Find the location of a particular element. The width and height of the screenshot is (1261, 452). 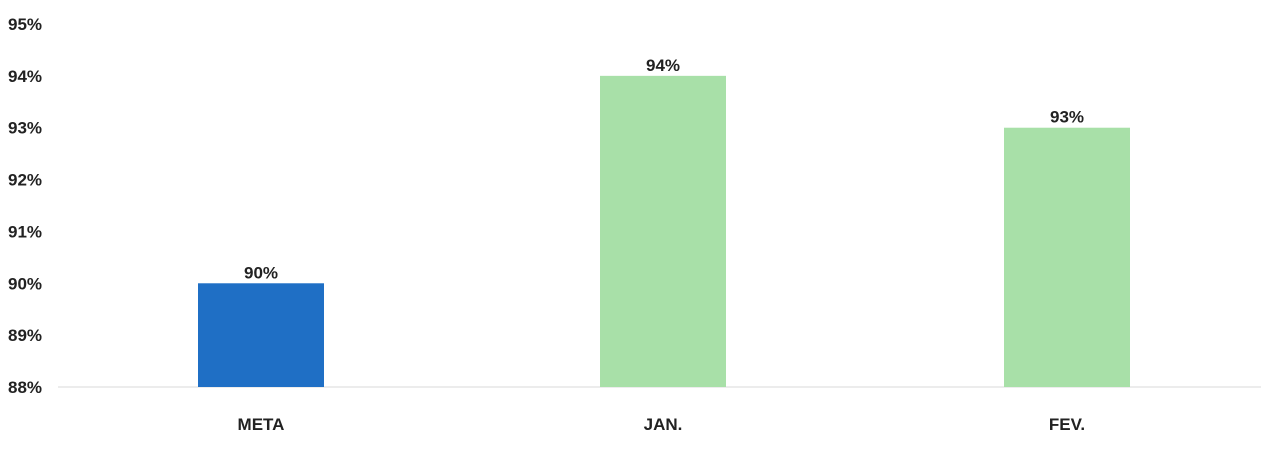

y-tick-label: 93% is located at coordinates (25, 128).